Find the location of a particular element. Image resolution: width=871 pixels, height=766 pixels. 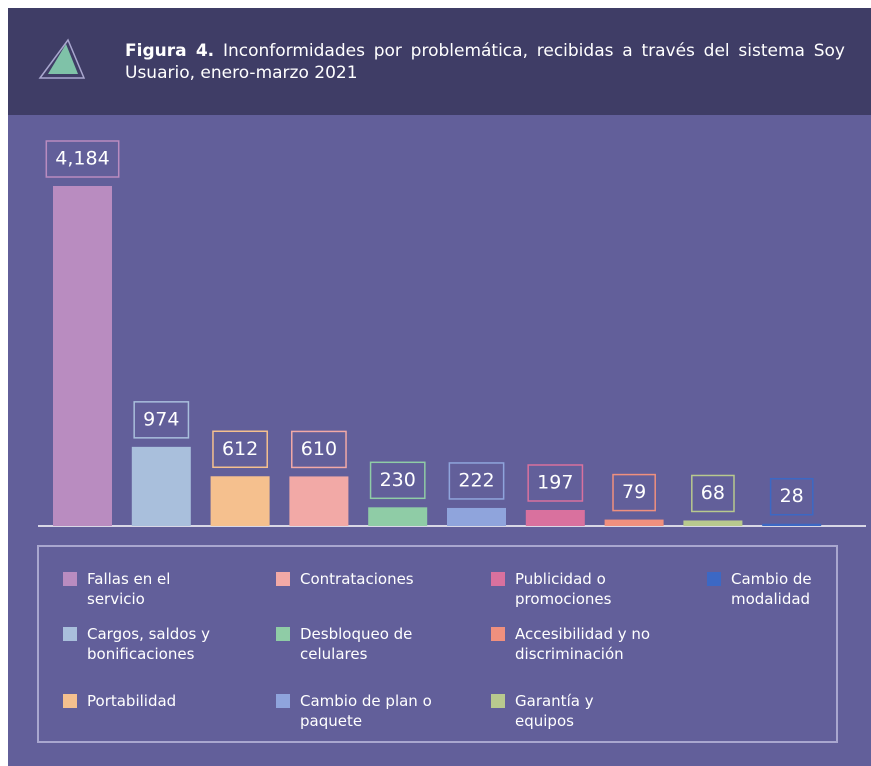

value-label: 28 is located at coordinates (792, 496).